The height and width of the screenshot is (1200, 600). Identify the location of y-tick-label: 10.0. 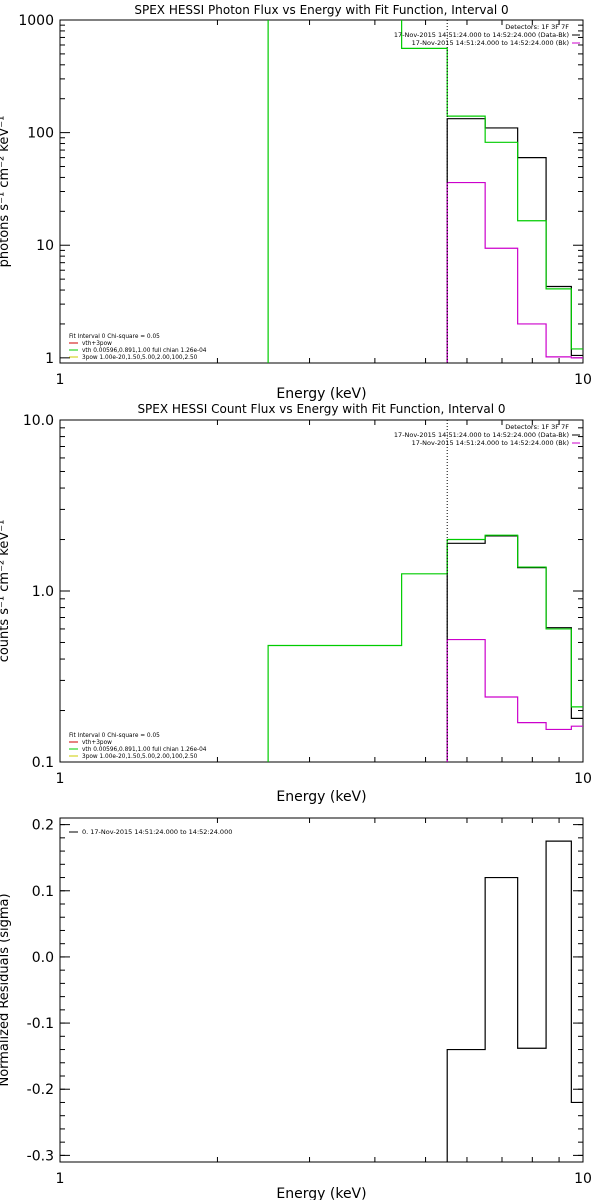
(38, 421).